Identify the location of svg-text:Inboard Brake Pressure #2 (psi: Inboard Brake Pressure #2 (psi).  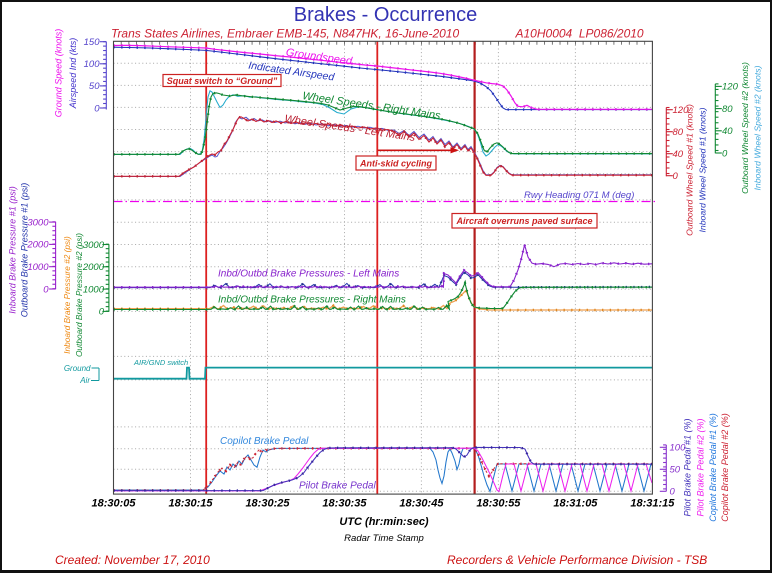
(67, 295).